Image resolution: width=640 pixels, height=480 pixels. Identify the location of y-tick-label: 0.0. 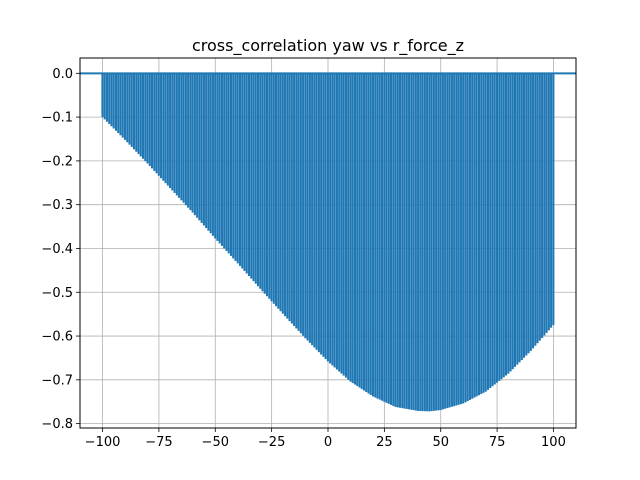
(62, 74).